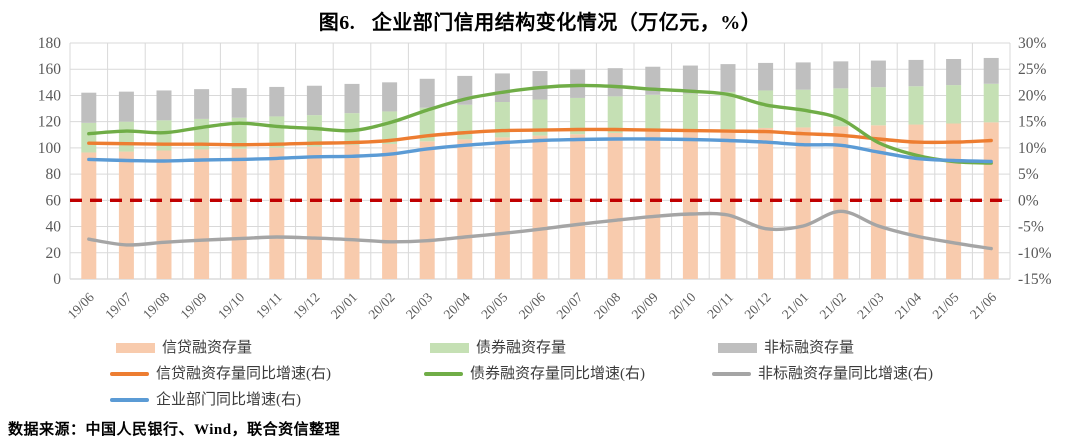 The height and width of the screenshot is (446, 1080). I want to click on right-axis-tick-label: -10%, so click(1035, 253).